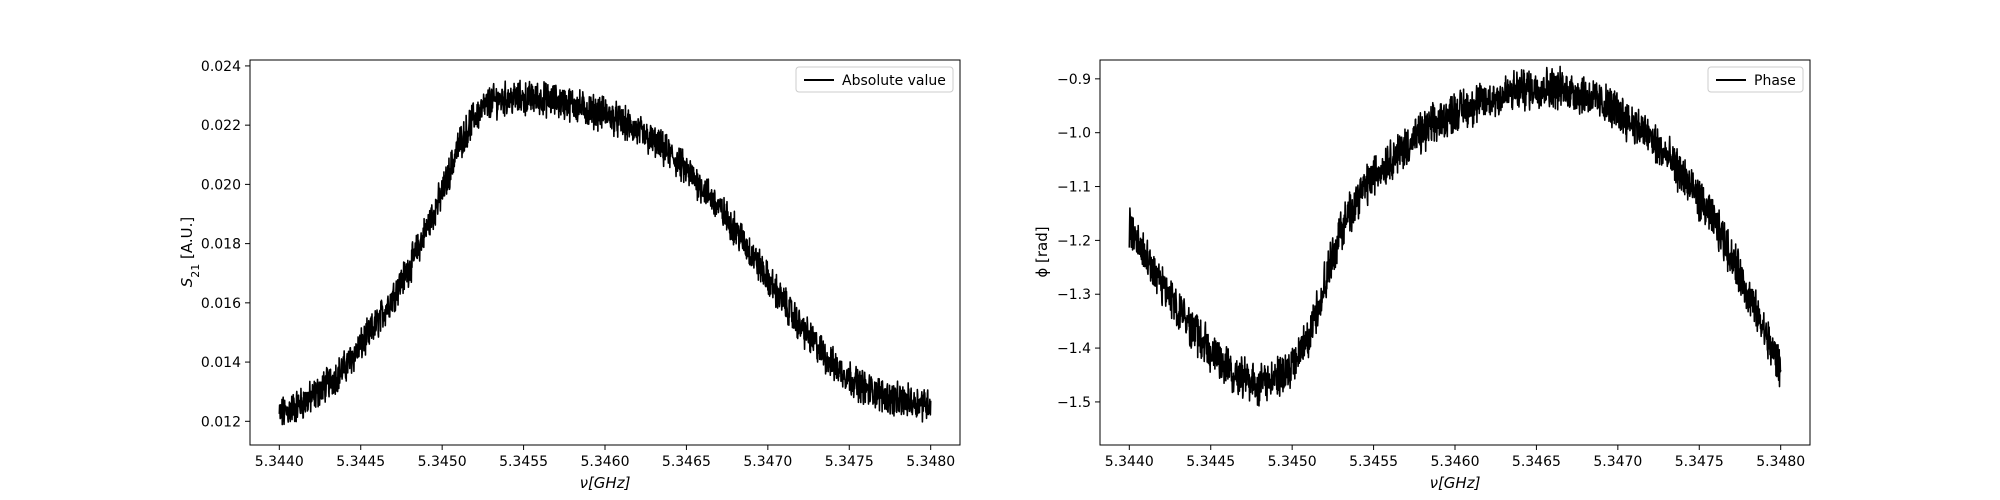 Image resolution: width=2000 pixels, height=500 pixels. Describe the element at coordinates (187, 282) in the screenshot. I see `abs-value-y-axis-label-main: S` at that location.